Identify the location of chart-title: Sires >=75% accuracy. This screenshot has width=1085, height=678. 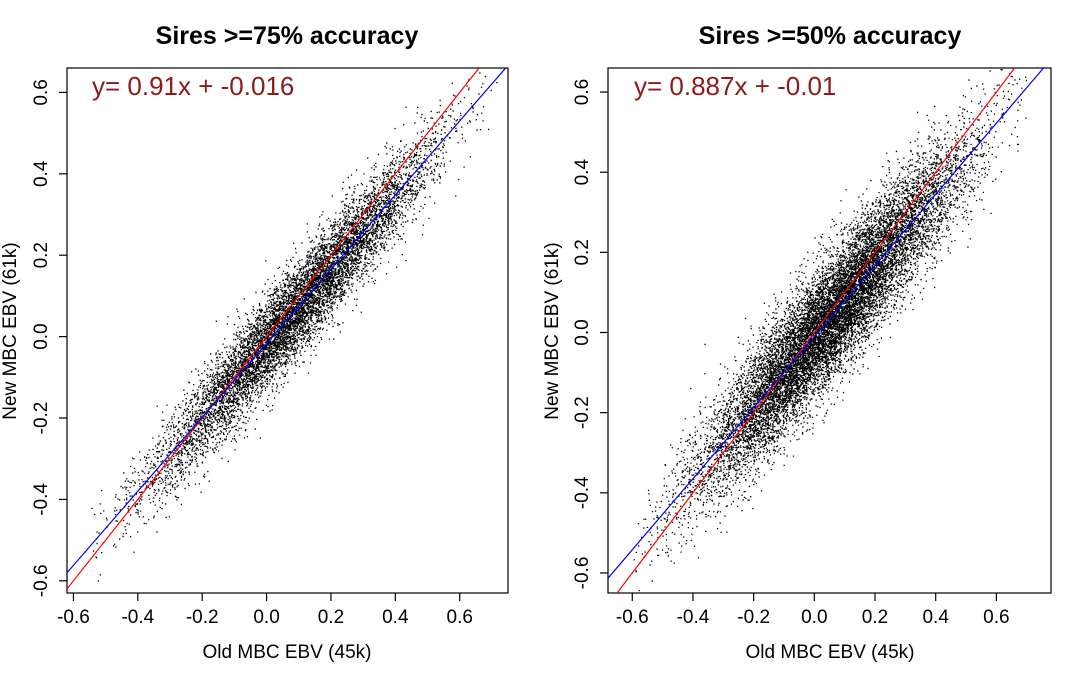
(287, 36).